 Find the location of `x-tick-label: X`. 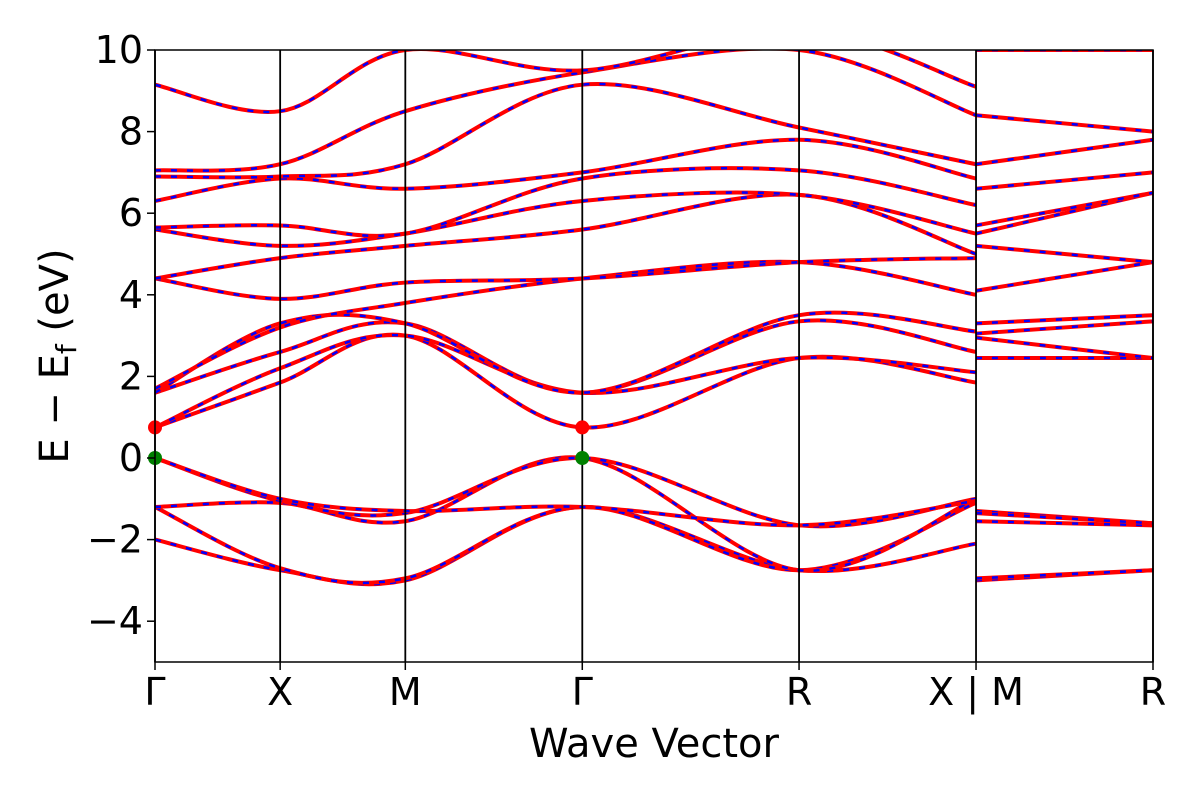

x-tick-label: X is located at coordinates (280, 692).